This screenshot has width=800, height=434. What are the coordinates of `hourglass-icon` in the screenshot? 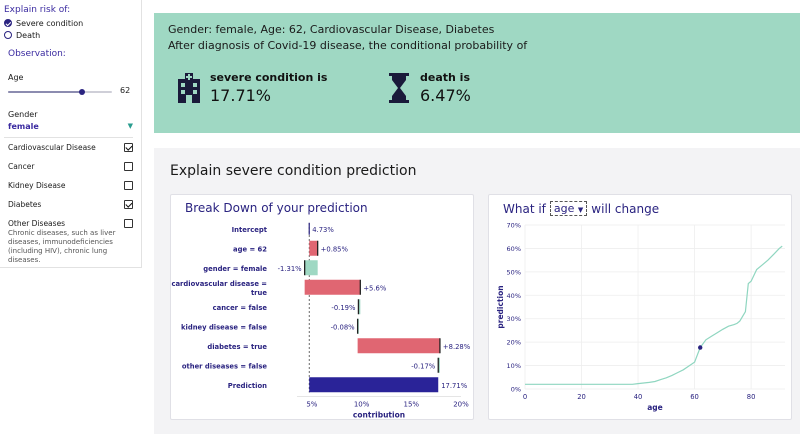 It's located at (399, 88).